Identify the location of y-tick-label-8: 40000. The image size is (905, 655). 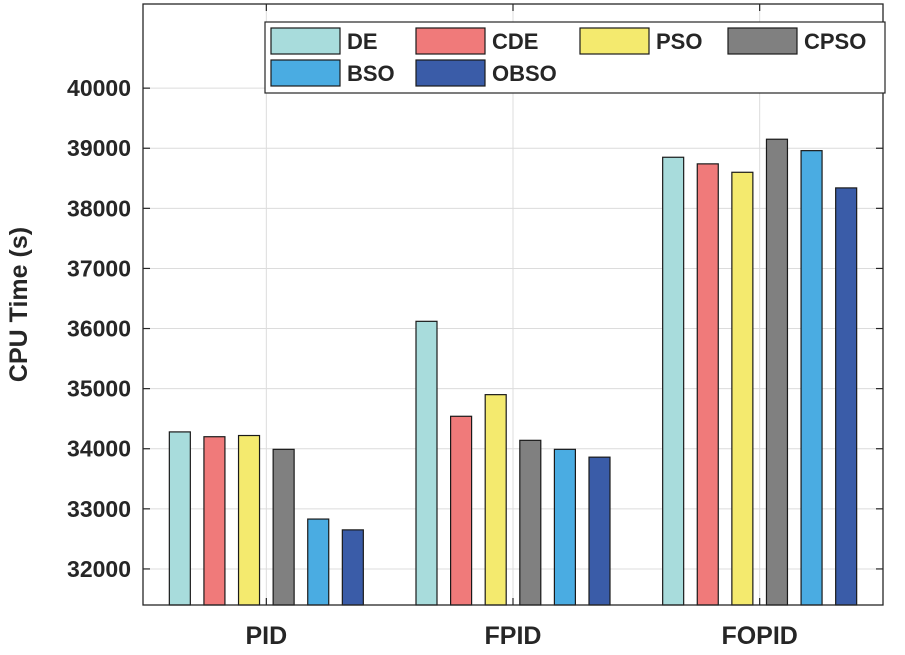
(99, 88).